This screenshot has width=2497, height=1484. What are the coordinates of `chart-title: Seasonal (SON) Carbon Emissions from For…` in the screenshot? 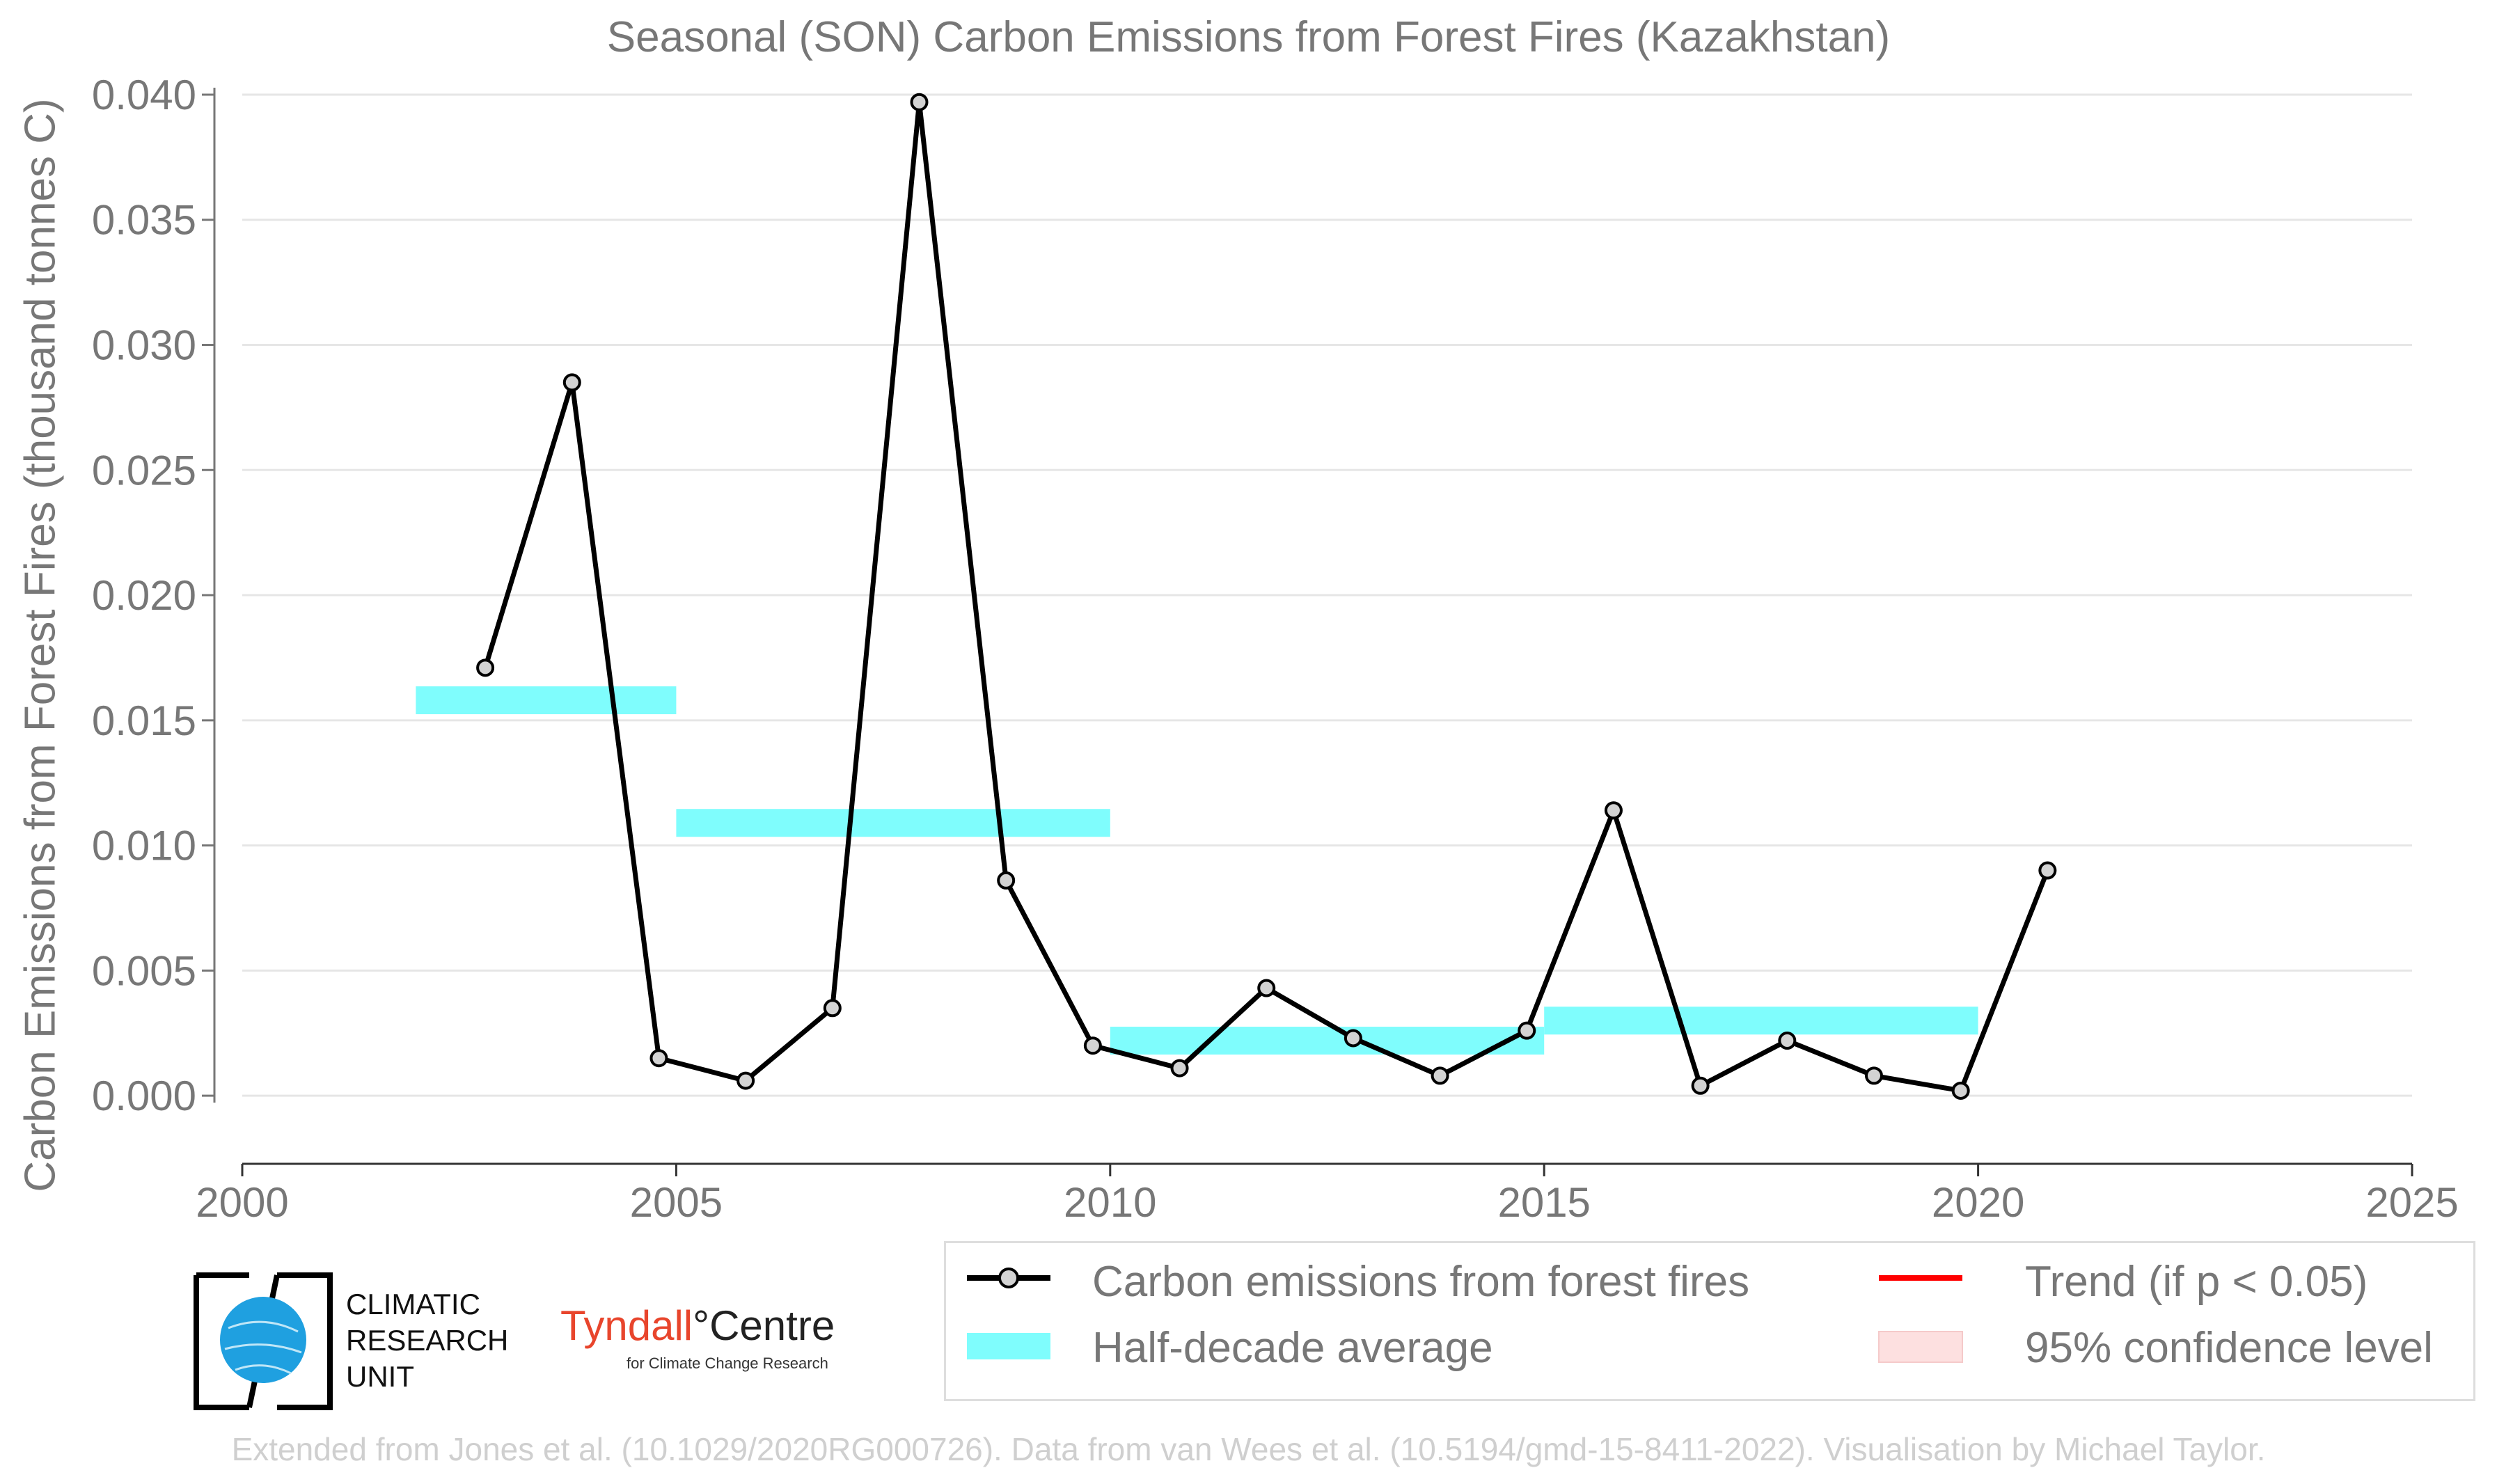 It's located at (1248, 37).